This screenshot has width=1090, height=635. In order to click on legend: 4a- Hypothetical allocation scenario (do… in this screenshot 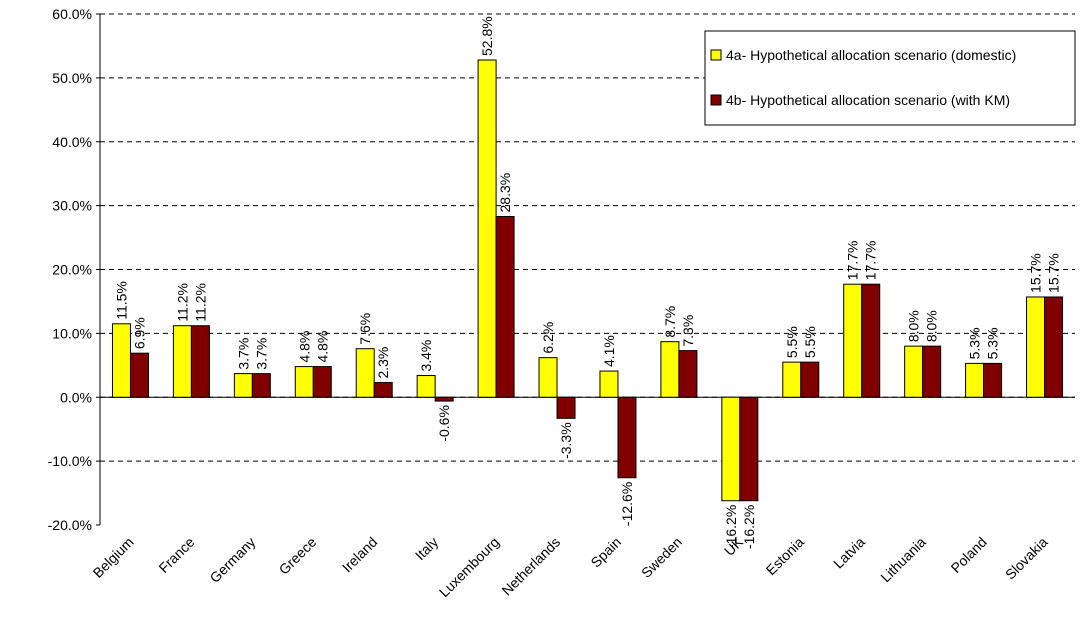, I will do `click(890, 78)`.